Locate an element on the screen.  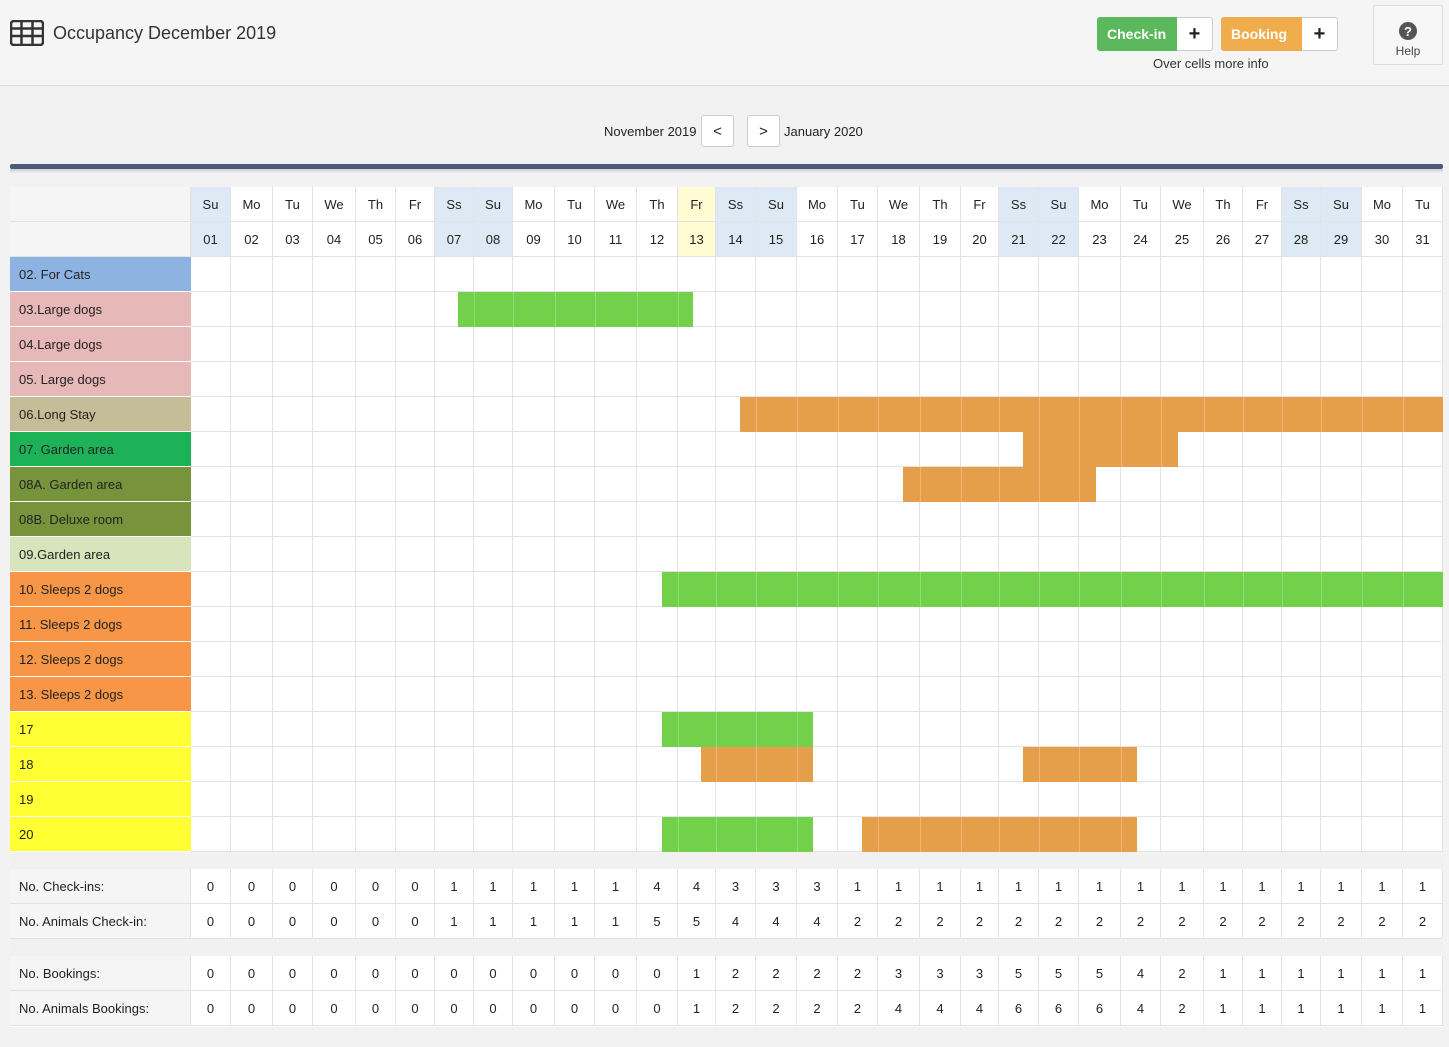
room-label: 11. Sleeps 2 dogs is located at coordinates (100, 624).